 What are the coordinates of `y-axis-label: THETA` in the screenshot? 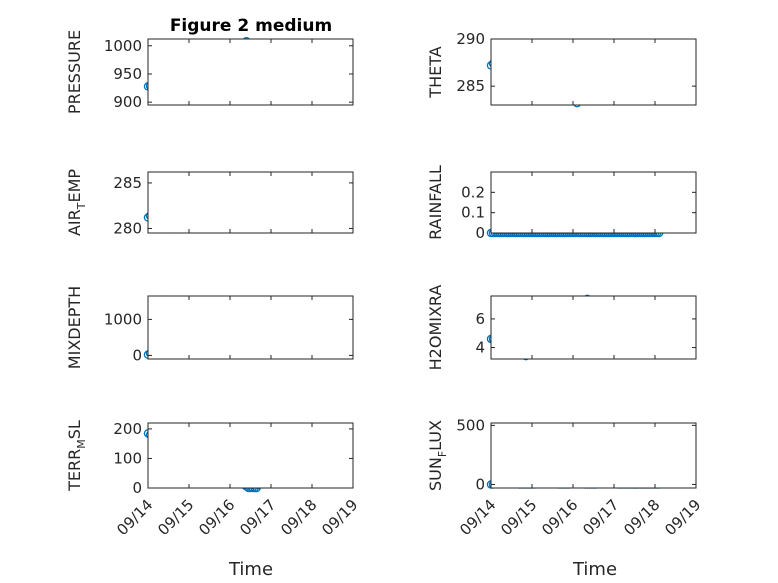 It's located at (435, 72).